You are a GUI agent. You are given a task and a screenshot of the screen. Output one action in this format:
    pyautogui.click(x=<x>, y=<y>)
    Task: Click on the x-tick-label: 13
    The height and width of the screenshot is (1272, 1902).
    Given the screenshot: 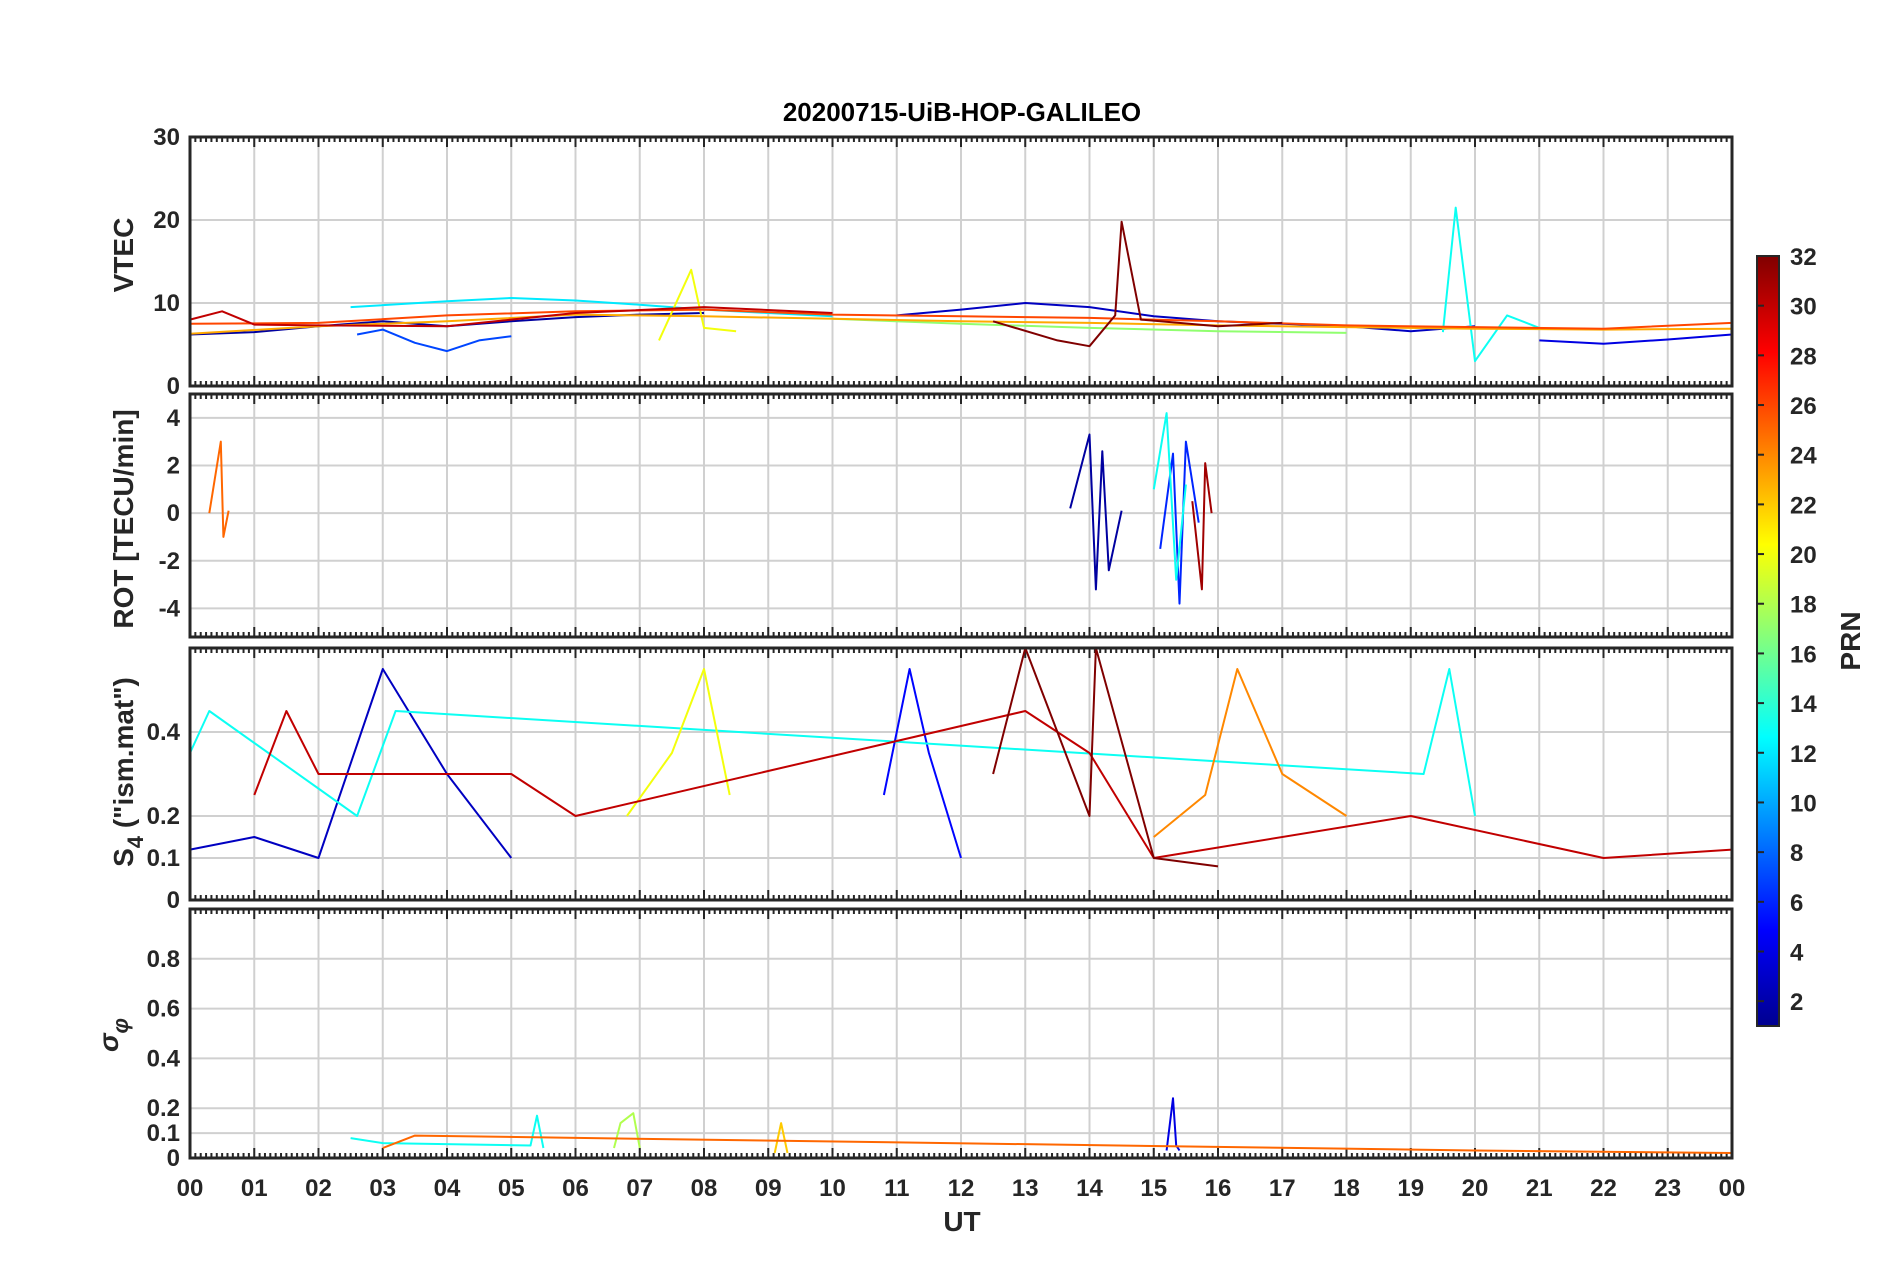 What is the action you would take?
    pyautogui.click(x=1025, y=1188)
    